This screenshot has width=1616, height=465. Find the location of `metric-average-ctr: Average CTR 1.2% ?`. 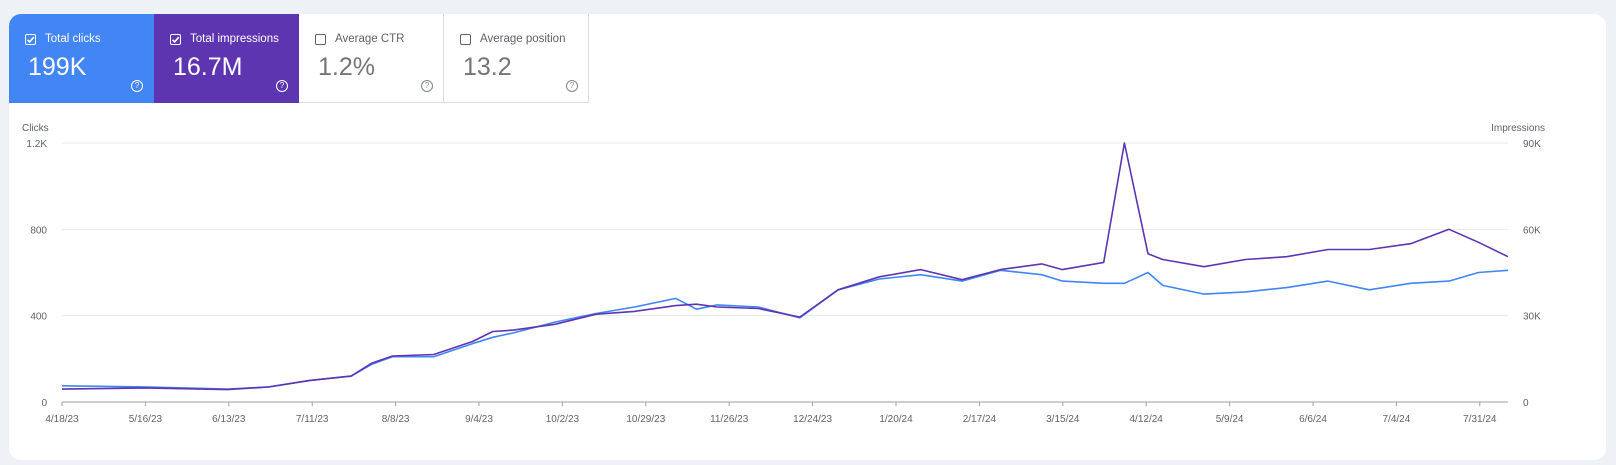

metric-average-ctr: Average CTR 1.2% ? is located at coordinates (371, 58).